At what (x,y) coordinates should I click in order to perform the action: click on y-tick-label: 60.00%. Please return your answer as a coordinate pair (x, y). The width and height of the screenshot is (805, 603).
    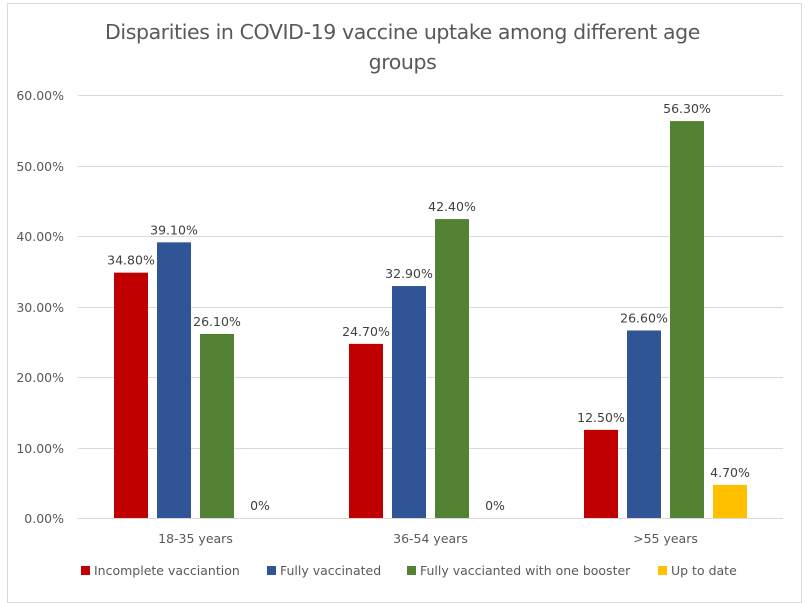
    Looking at the image, I should click on (40, 95).